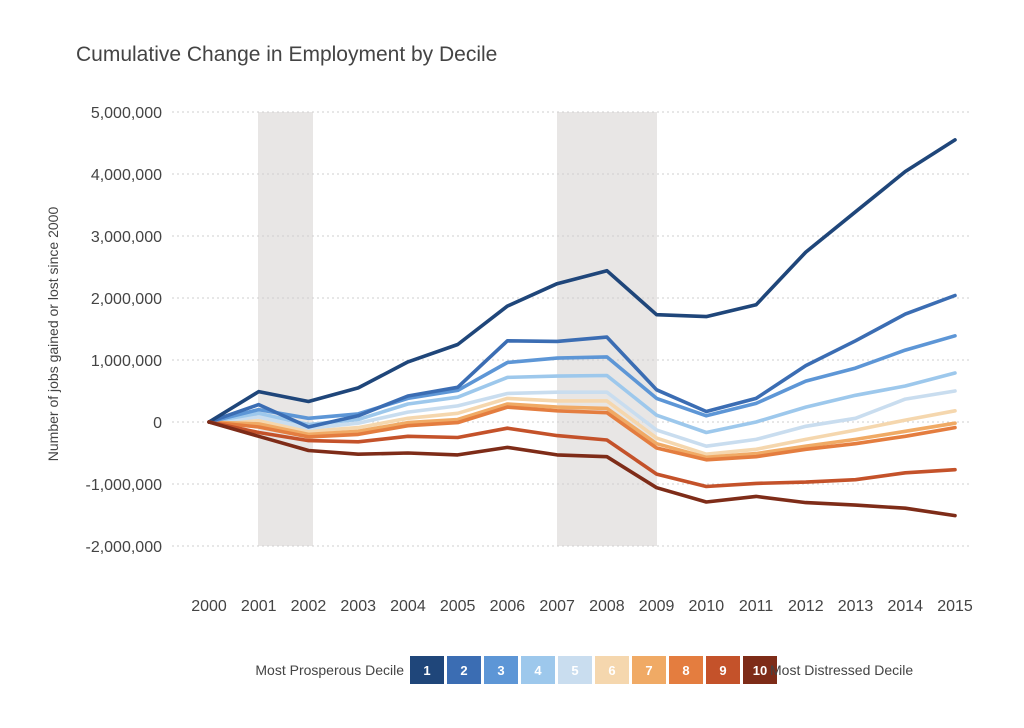  I want to click on x-tick-label: 2002, so click(309, 606).